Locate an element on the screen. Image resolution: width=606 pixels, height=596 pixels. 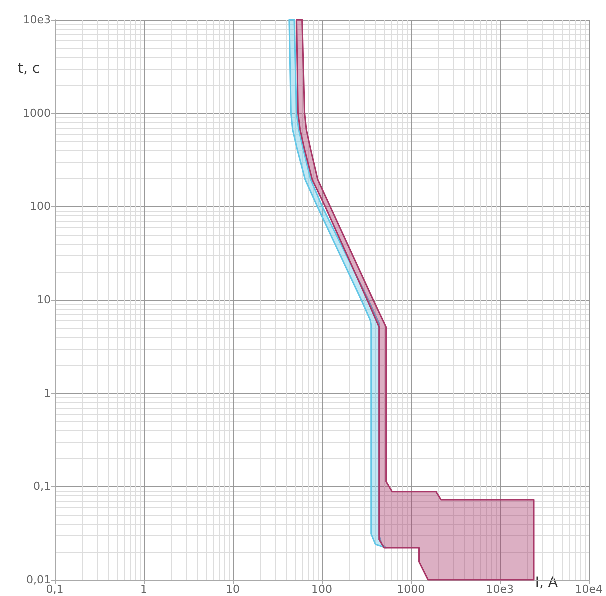
y-tick-label: 0,1 is located at coordinates (42, 487).